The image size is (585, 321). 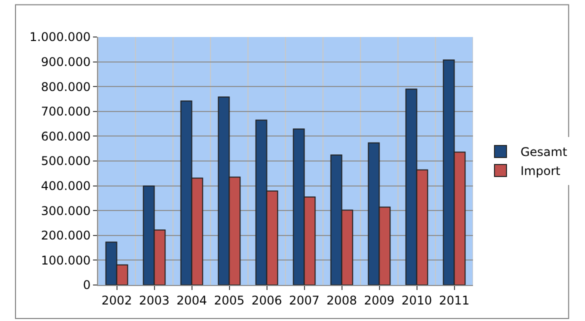 I want to click on y-tick-label: 800.000, so click(x=65, y=87).